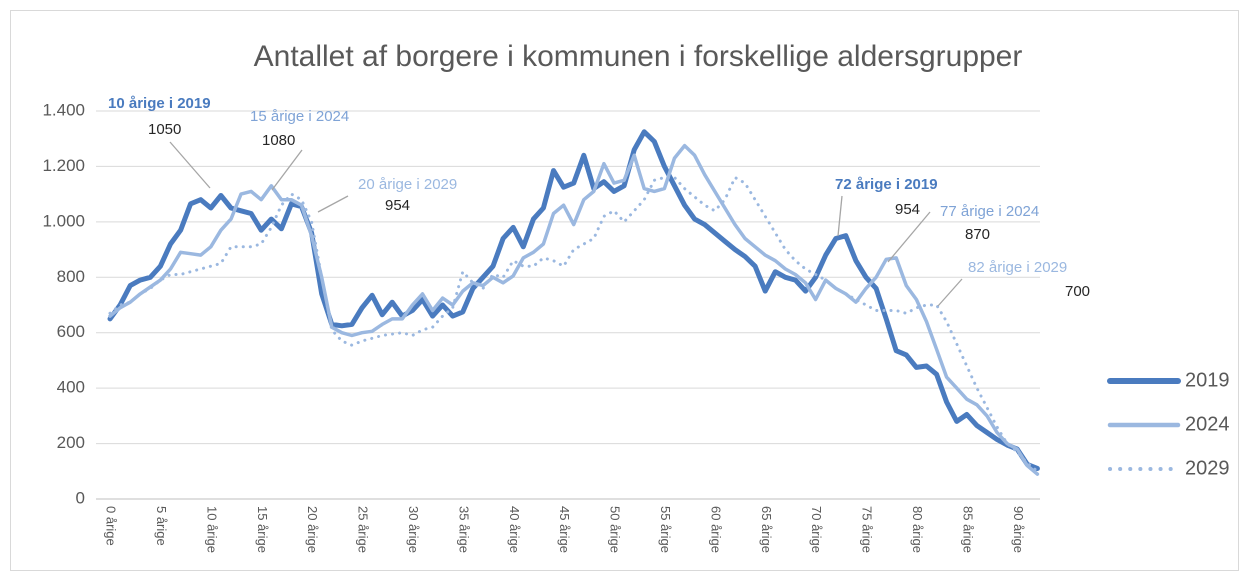  I want to click on x-tick-label: 5 årige, so click(161, 526).